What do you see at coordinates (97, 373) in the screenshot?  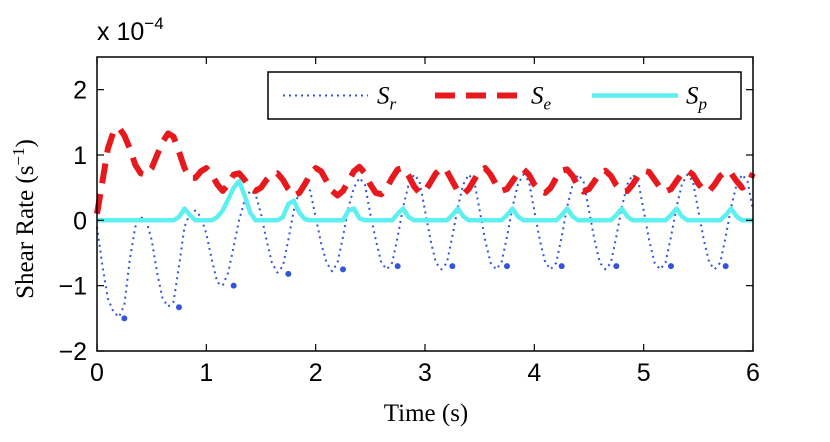 I see `x-tick-label: 0` at bounding box center [97, 373].